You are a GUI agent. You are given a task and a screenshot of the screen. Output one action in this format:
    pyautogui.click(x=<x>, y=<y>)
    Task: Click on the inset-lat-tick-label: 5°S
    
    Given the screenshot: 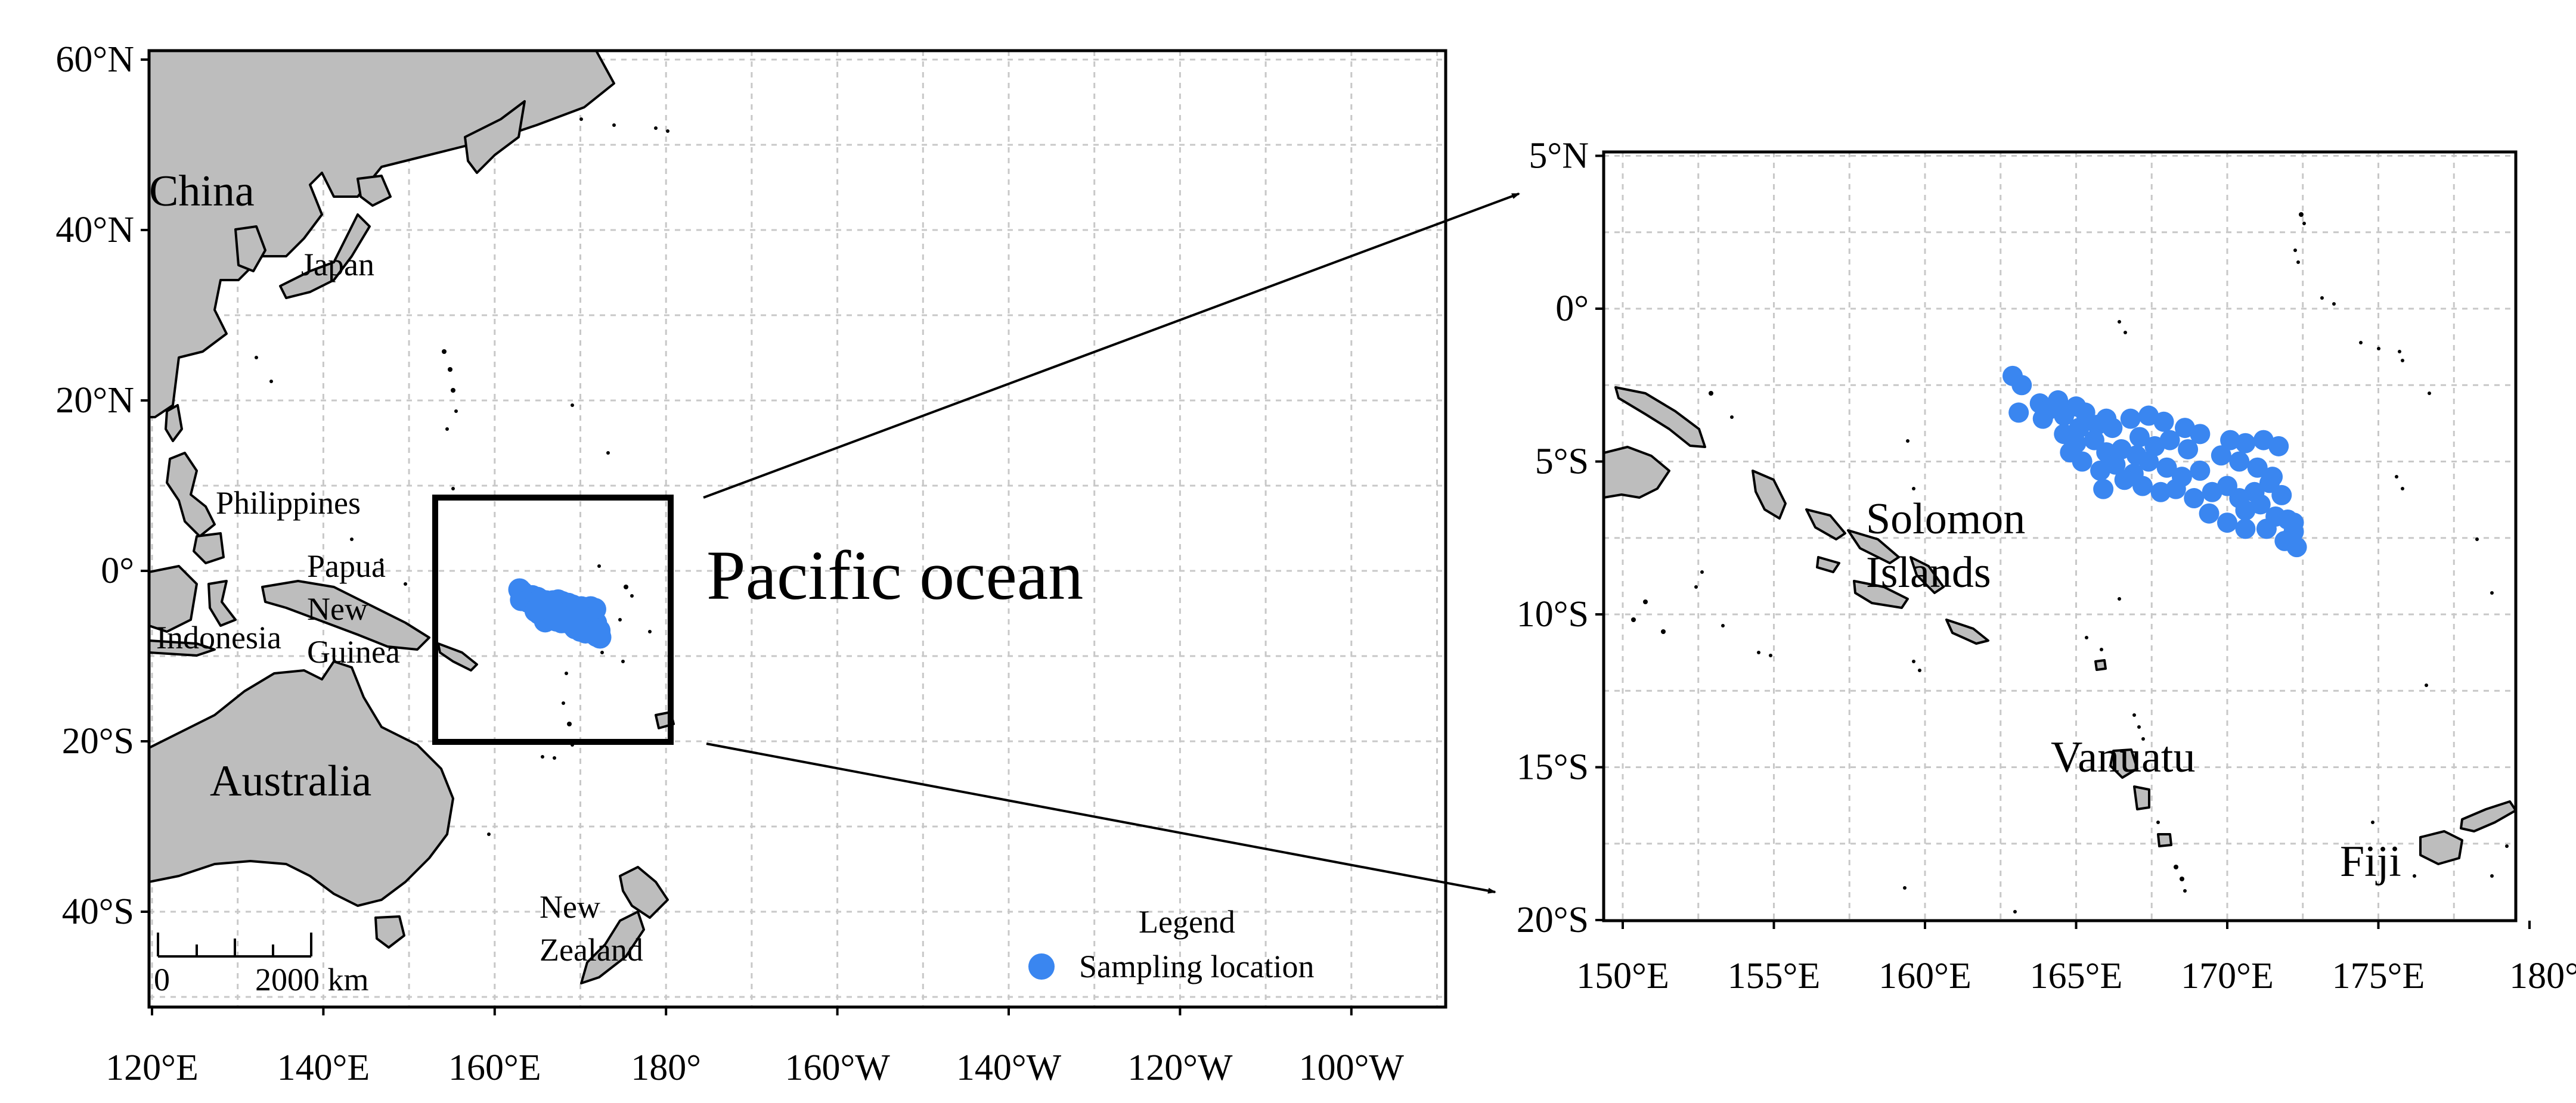 What is the action you would take?
    pyautogui.click(x=1562, y=462)
    